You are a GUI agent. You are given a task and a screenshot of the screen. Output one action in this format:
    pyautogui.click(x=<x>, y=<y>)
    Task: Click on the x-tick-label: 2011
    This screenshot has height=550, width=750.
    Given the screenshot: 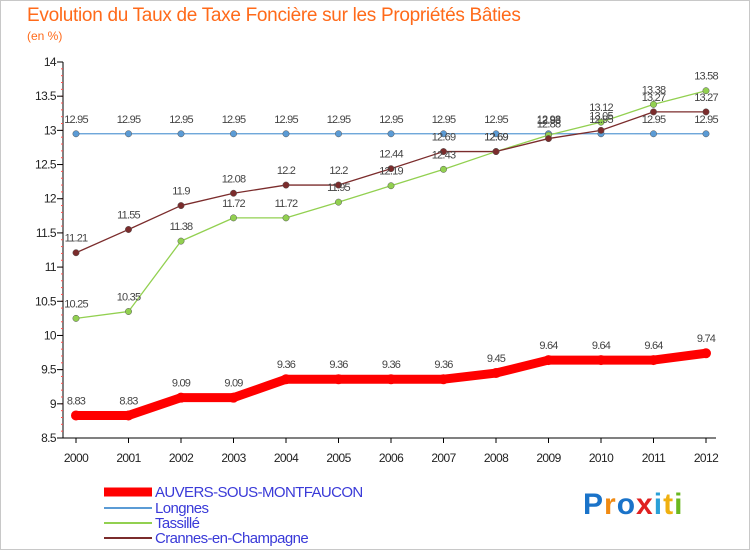 What is the action you would take?
    pyautogui.click(x=654, y=458)
    